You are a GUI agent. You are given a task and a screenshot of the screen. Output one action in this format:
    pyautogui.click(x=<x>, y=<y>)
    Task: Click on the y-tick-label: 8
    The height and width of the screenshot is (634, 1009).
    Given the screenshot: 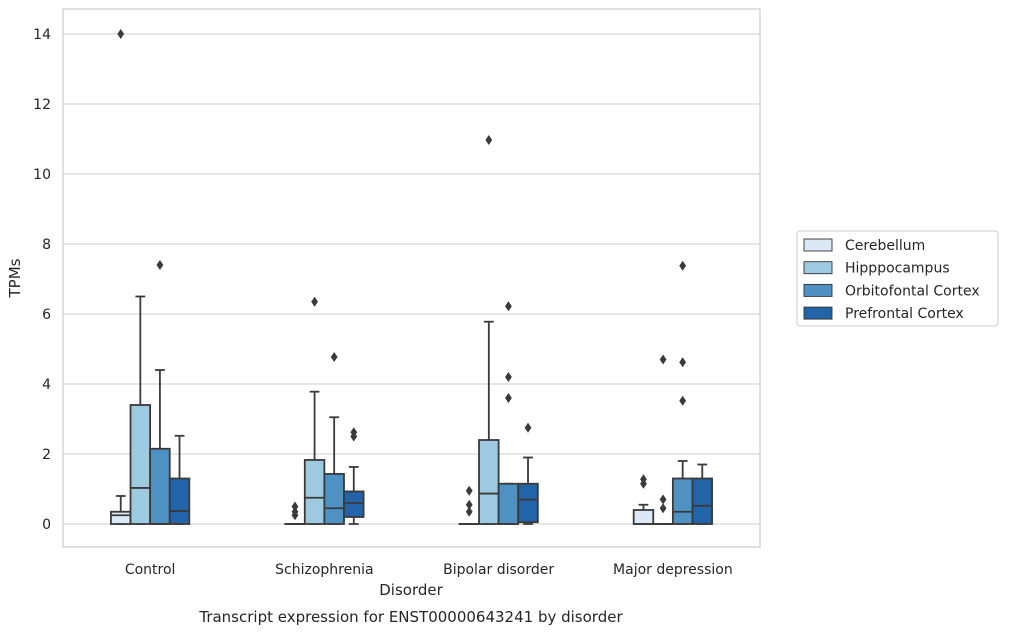 What is the action you would take?
    pyautogui.click(x=46, y=245)
    